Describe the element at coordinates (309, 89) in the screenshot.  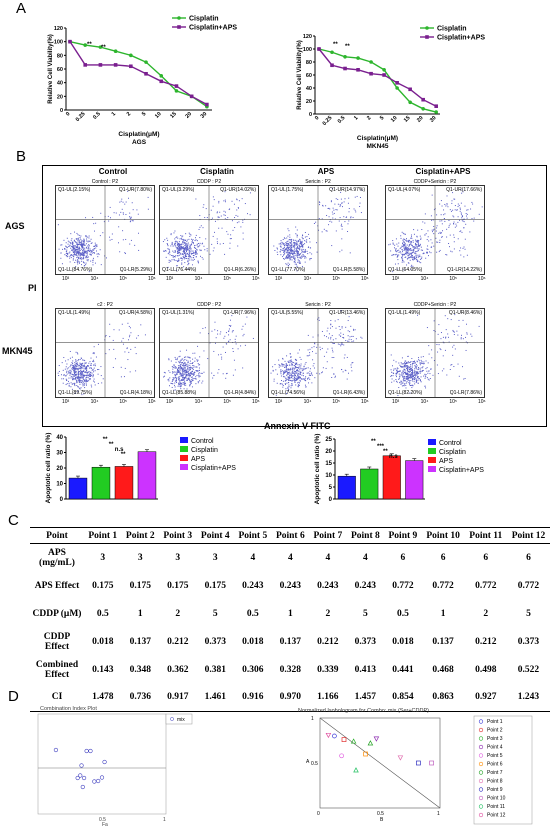
I see `y-tick-label: 40` at that location.